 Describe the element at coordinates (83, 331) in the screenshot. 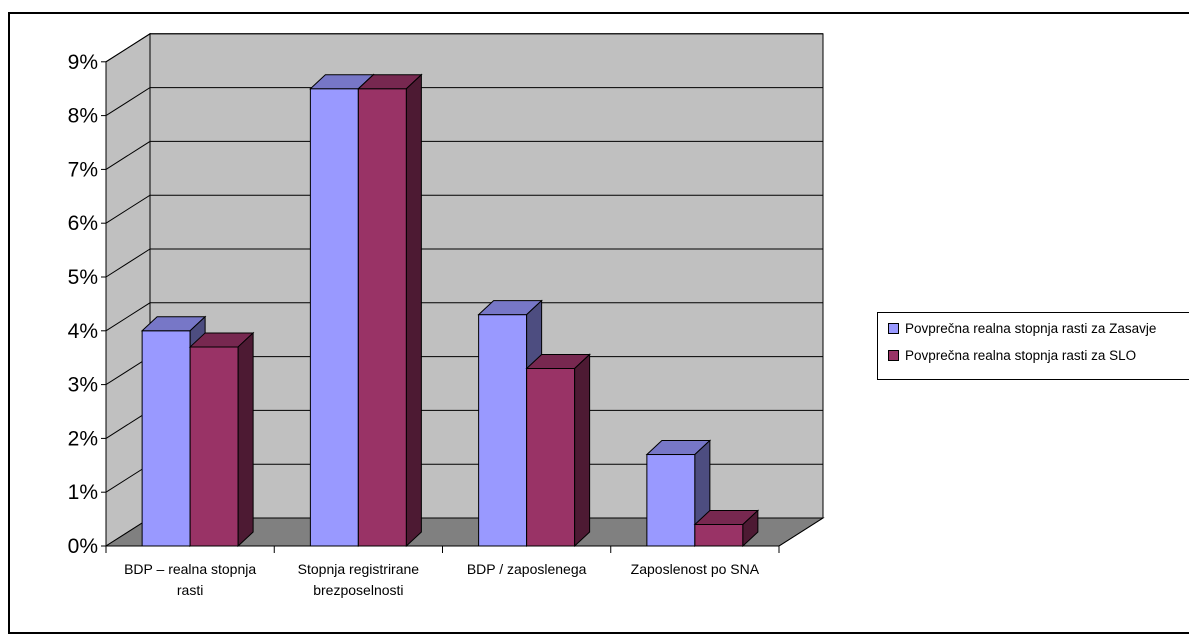

I see `y-tick-label: 4%` at that location.